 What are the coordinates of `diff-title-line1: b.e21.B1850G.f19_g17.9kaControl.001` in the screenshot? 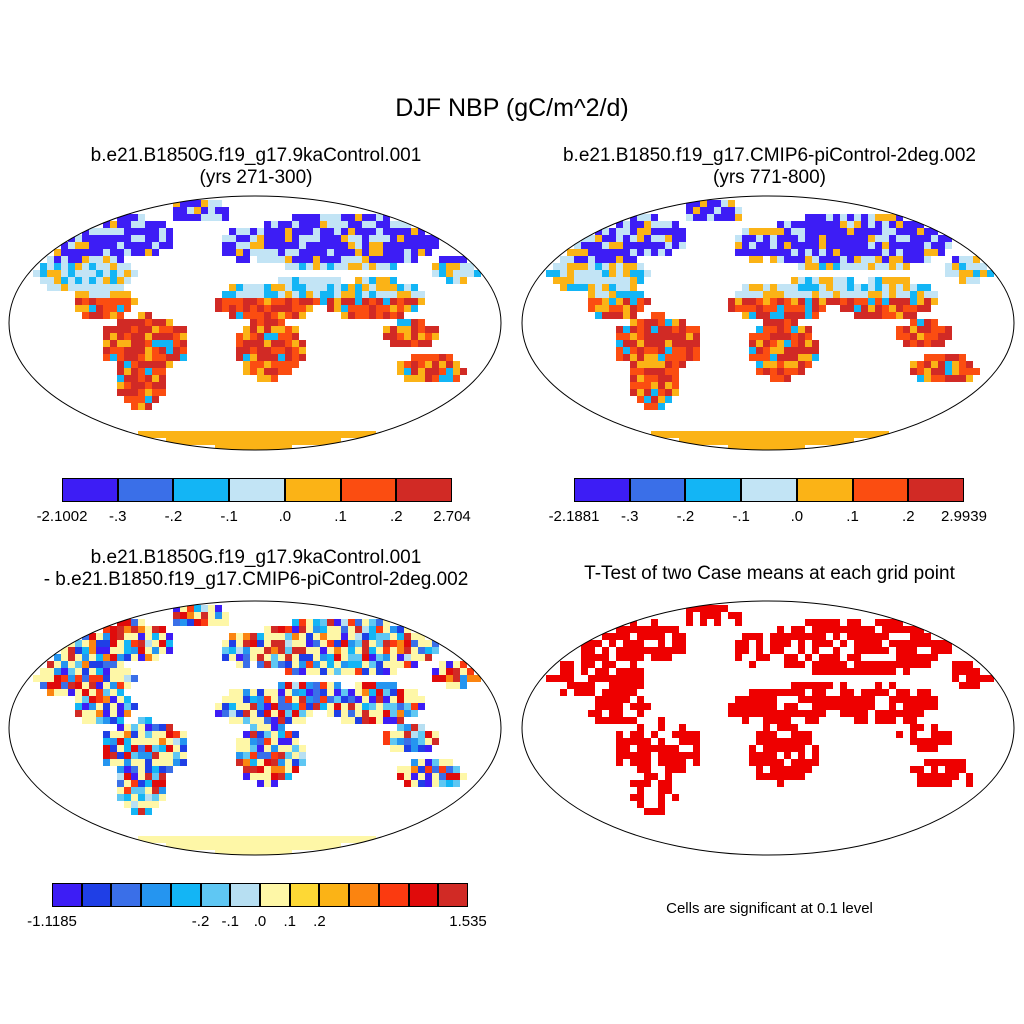 It's located at (256, 557).